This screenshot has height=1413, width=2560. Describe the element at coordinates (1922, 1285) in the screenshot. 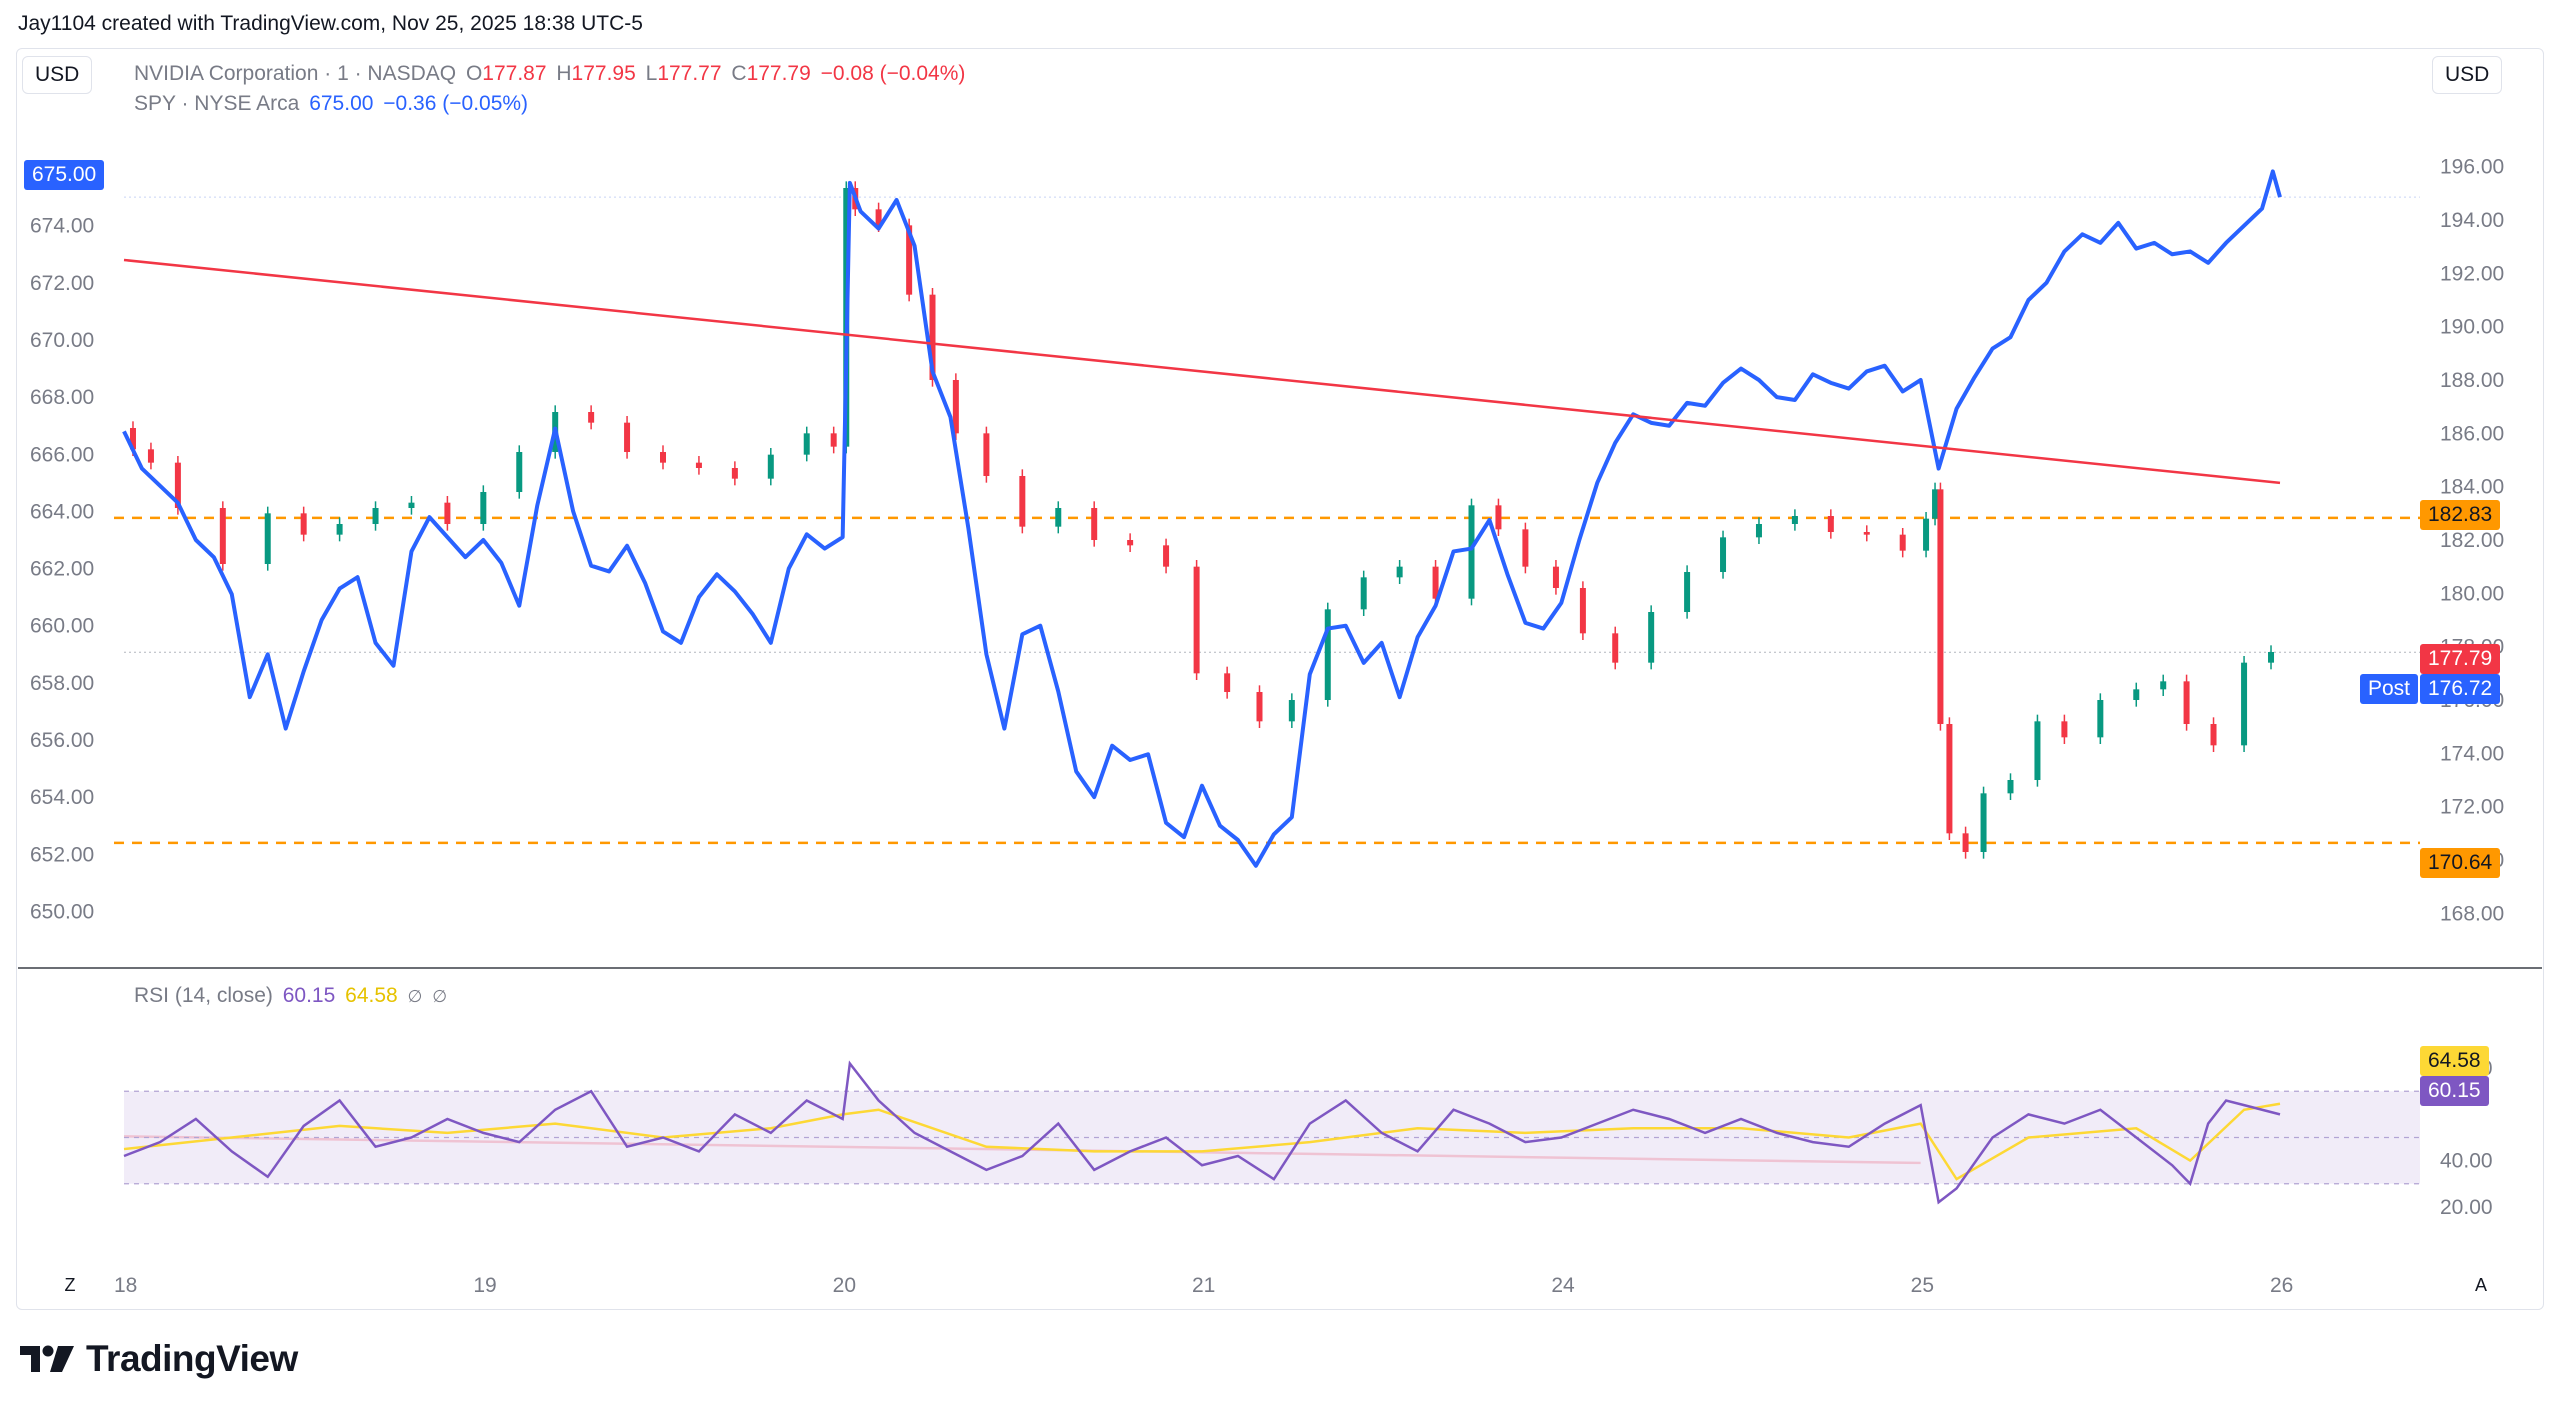

I see `x-axis-tick-label: 25` at that location.